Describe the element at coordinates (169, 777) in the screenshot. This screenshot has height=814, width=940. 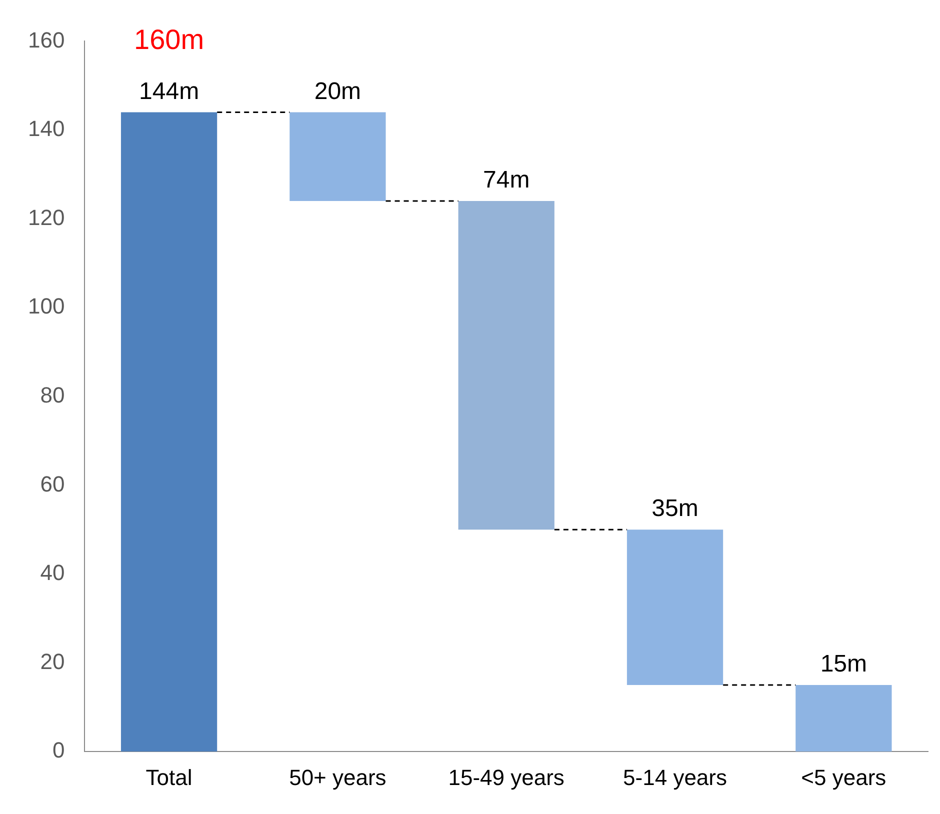
I see `x-tick-label: Total` at that location.